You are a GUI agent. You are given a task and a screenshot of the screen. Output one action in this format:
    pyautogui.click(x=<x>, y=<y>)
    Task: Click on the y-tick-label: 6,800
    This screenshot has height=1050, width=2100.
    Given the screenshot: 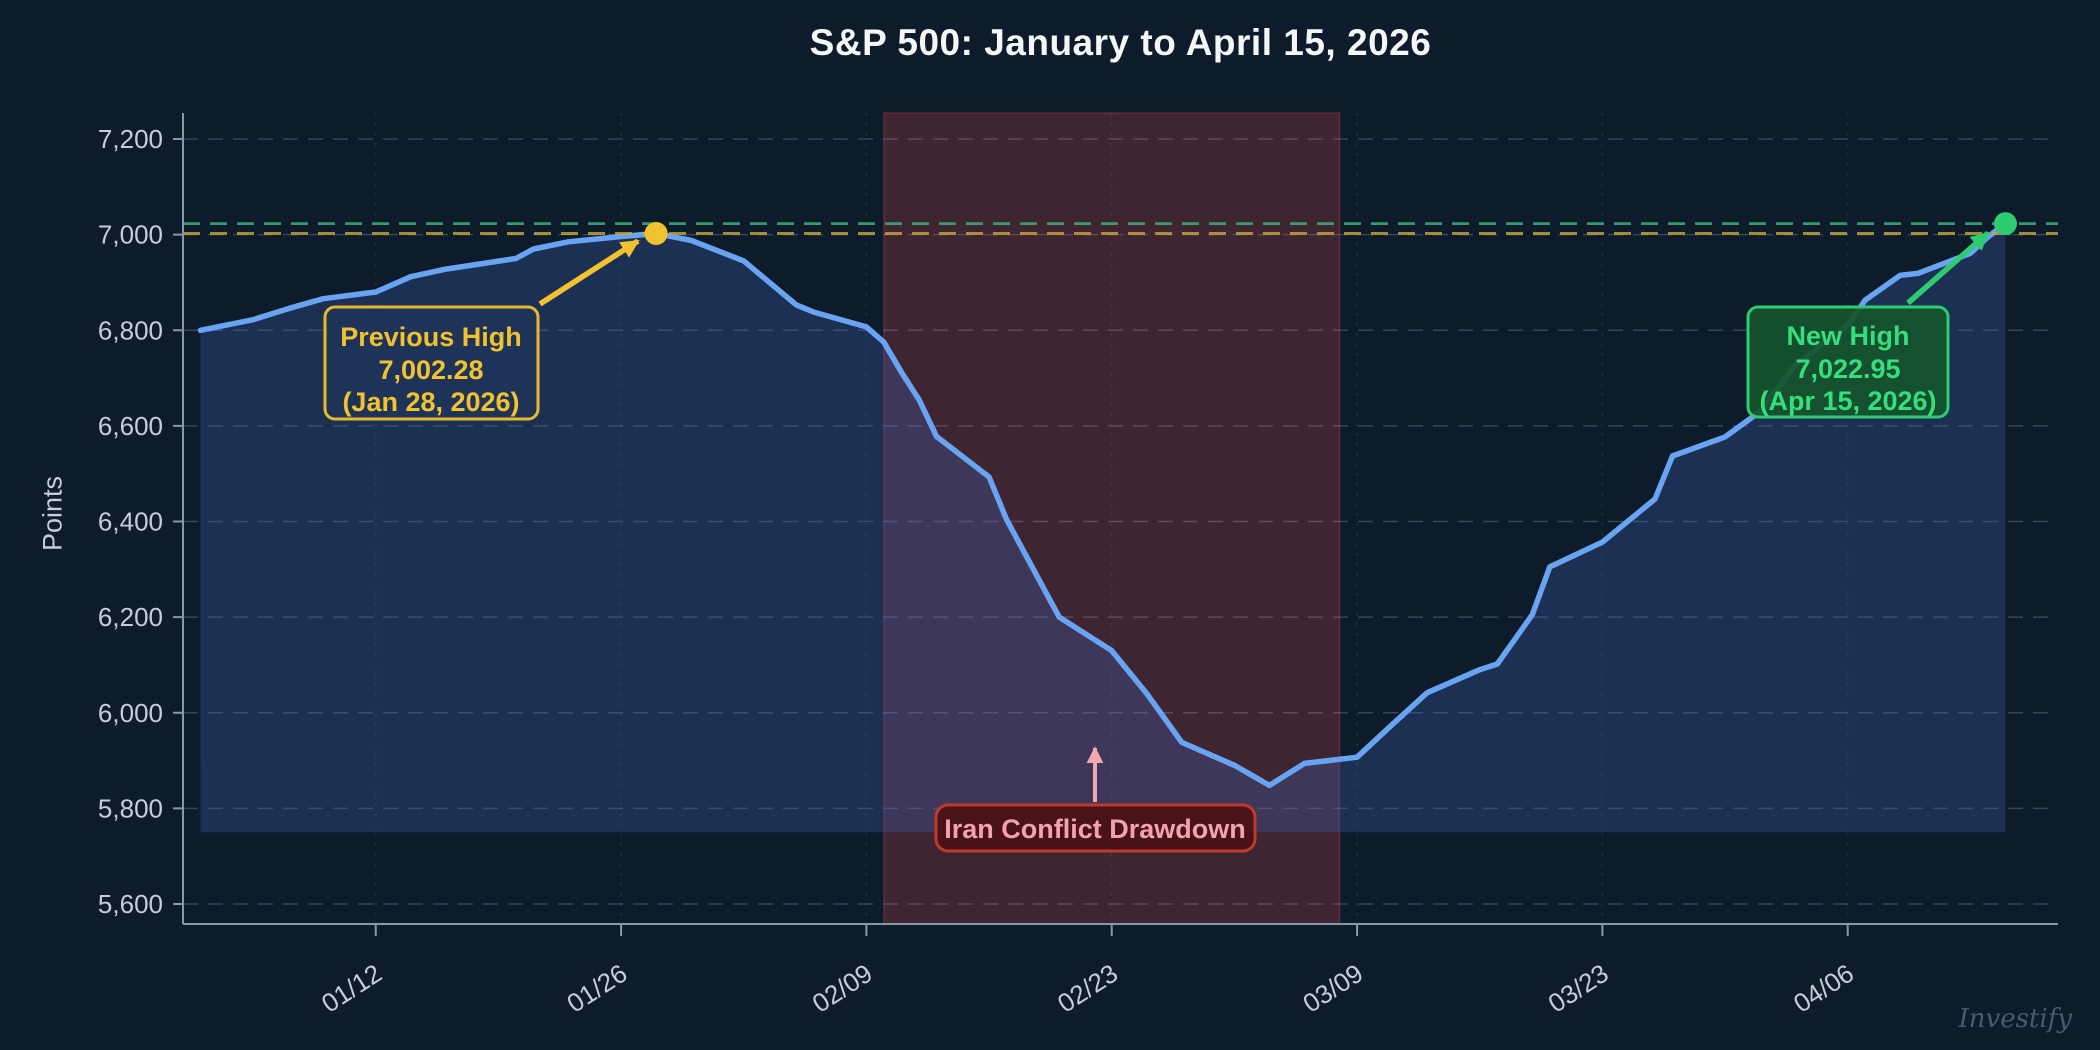 What is the action you would take?
    pyautogui.click(x=130, y=330)
    